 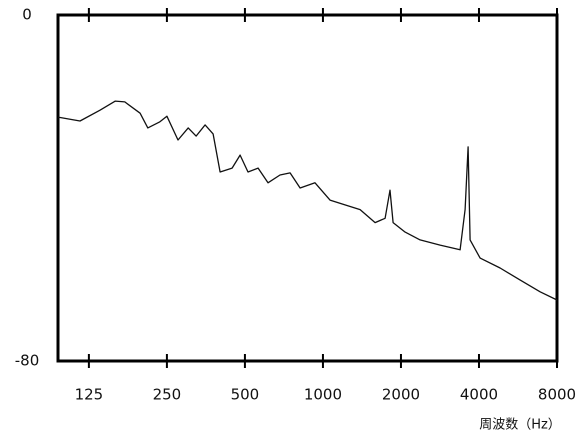 I want to click on x-tick-label: 250, so click(x=167, y=395).